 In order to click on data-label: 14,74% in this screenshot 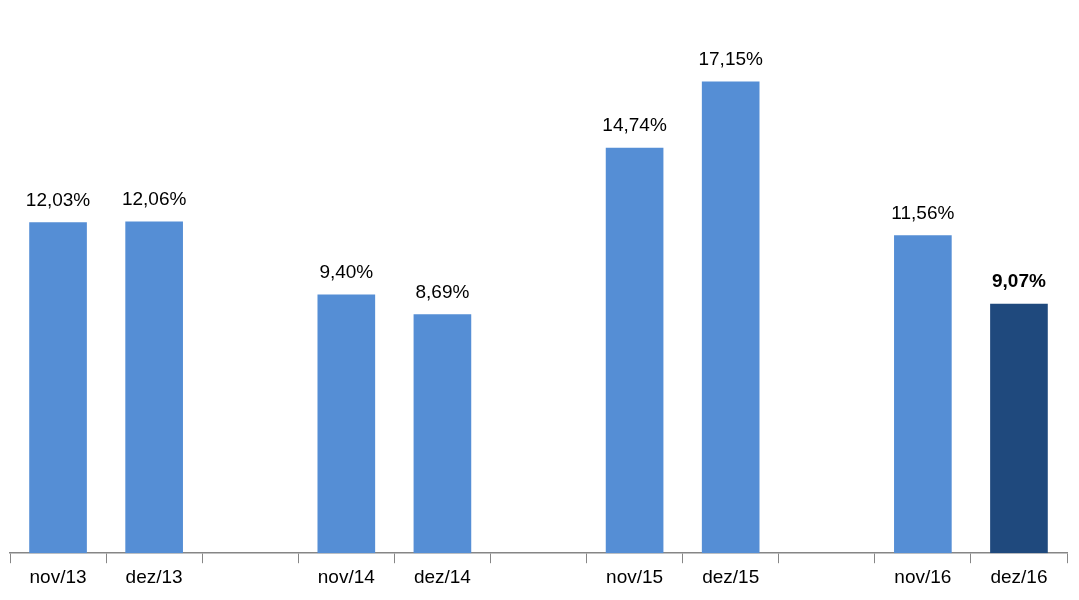, I will do `click(634, 125)`.